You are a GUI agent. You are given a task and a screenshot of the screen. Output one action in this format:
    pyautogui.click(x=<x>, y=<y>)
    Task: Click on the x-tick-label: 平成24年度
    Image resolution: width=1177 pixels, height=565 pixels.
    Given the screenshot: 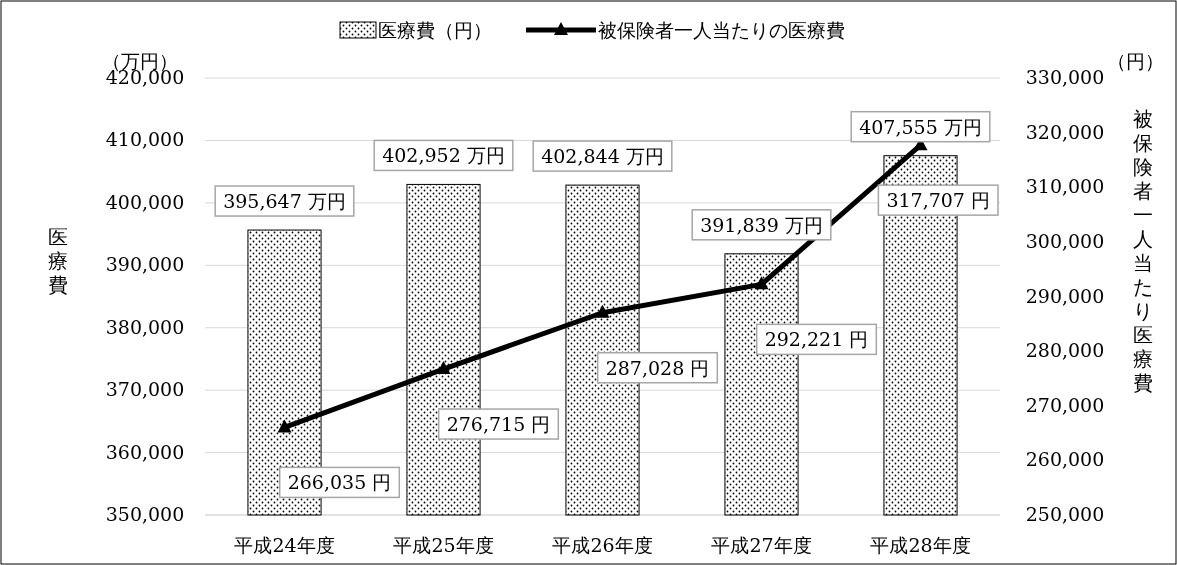 What is the action you would take?
    pyautogui.click(x=284, y=545)
    